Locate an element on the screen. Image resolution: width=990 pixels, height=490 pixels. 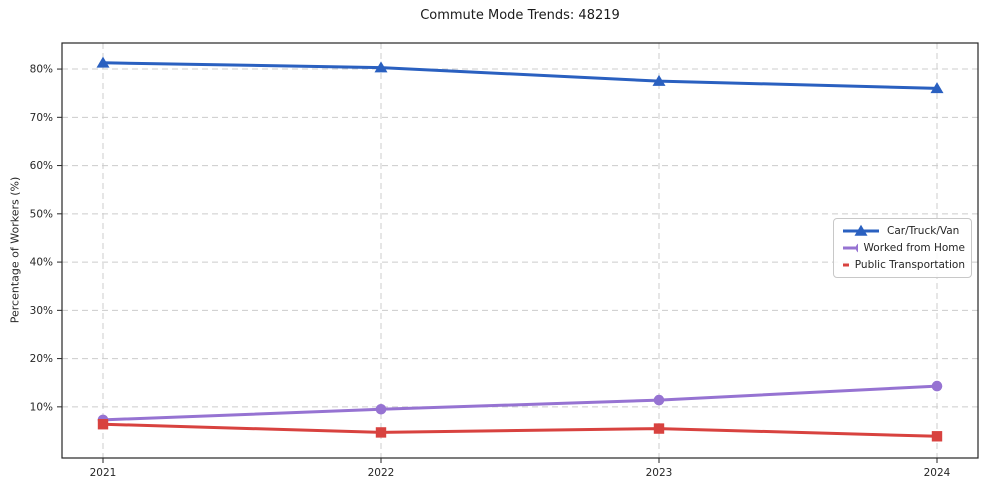
svg-text: 40% is located at coordinates (41, 263).